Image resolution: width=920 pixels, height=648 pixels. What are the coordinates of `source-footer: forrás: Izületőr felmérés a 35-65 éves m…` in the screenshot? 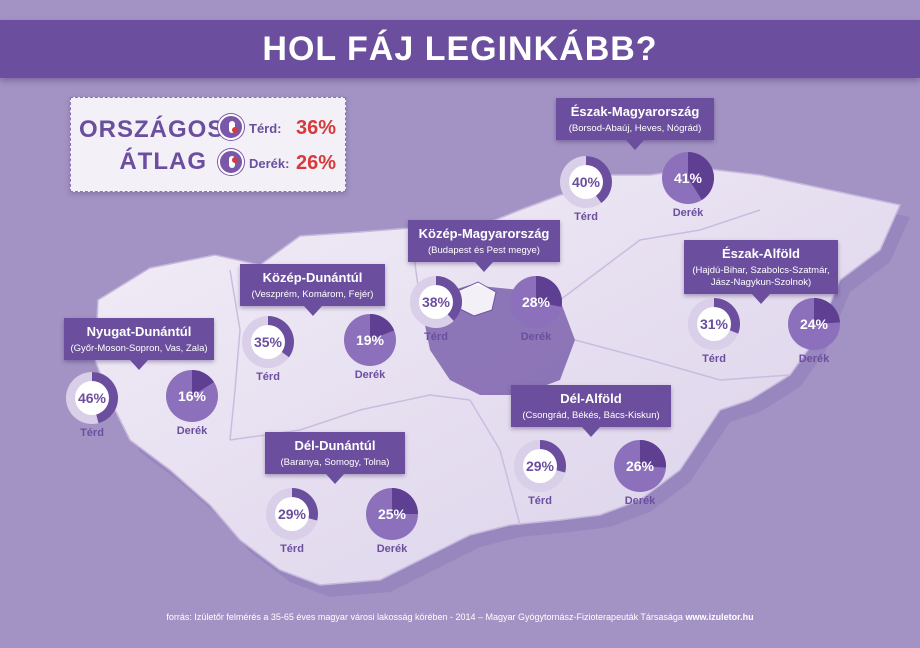 It's located at (460, 617).